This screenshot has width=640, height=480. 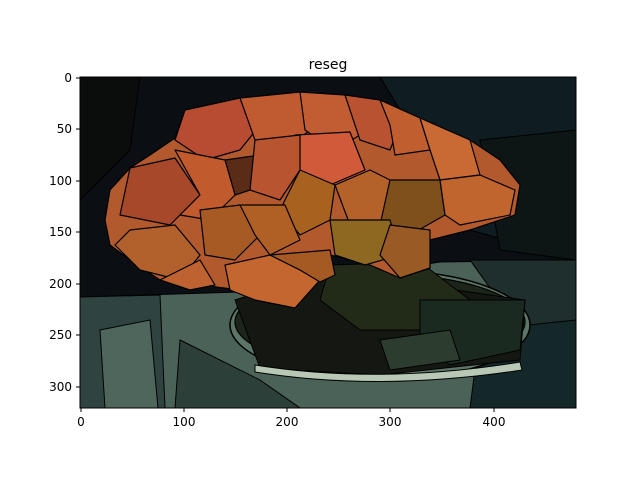 I want to click on y-tick-label: 300, so click(x=60, y=387).